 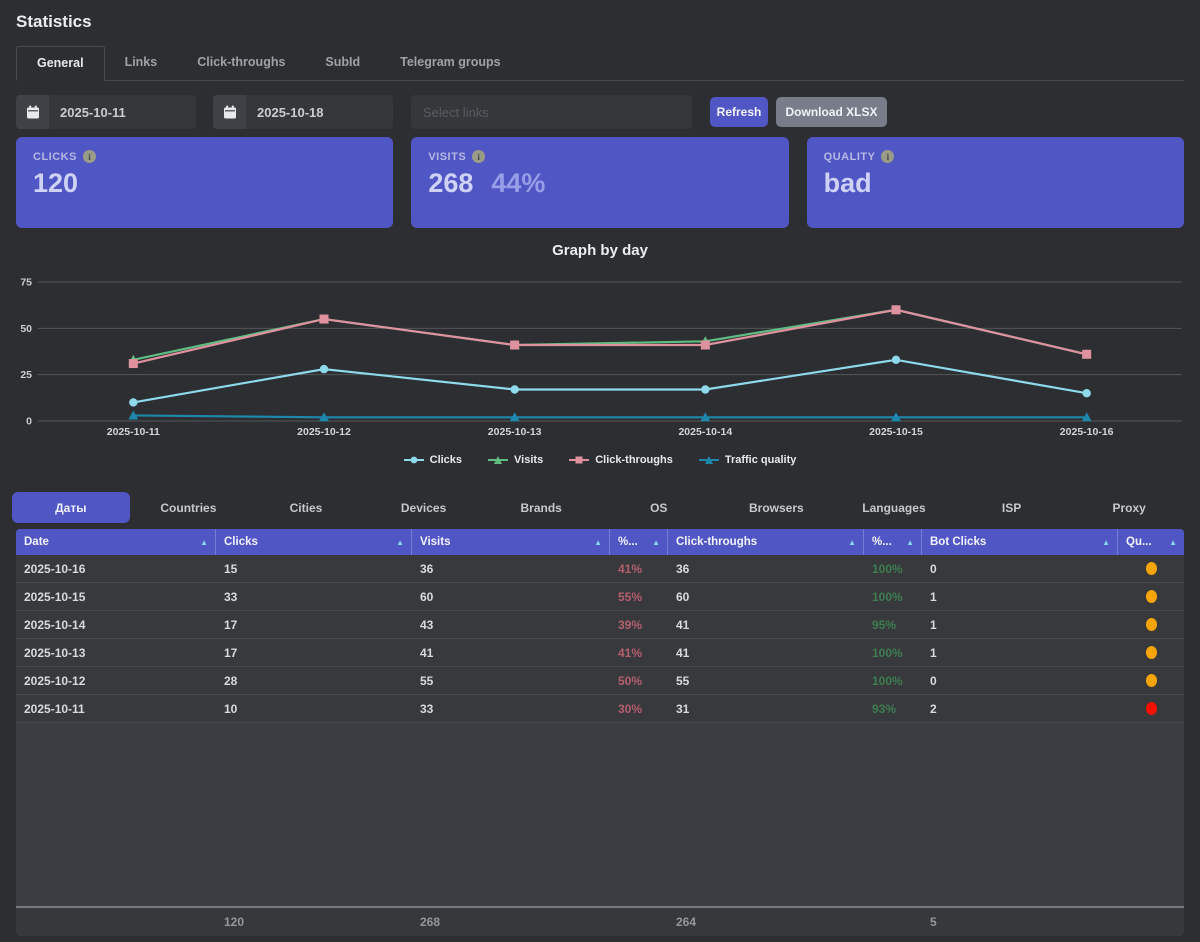 I want to click on legend-label: Traffic quality, so click(x=760, y=460).